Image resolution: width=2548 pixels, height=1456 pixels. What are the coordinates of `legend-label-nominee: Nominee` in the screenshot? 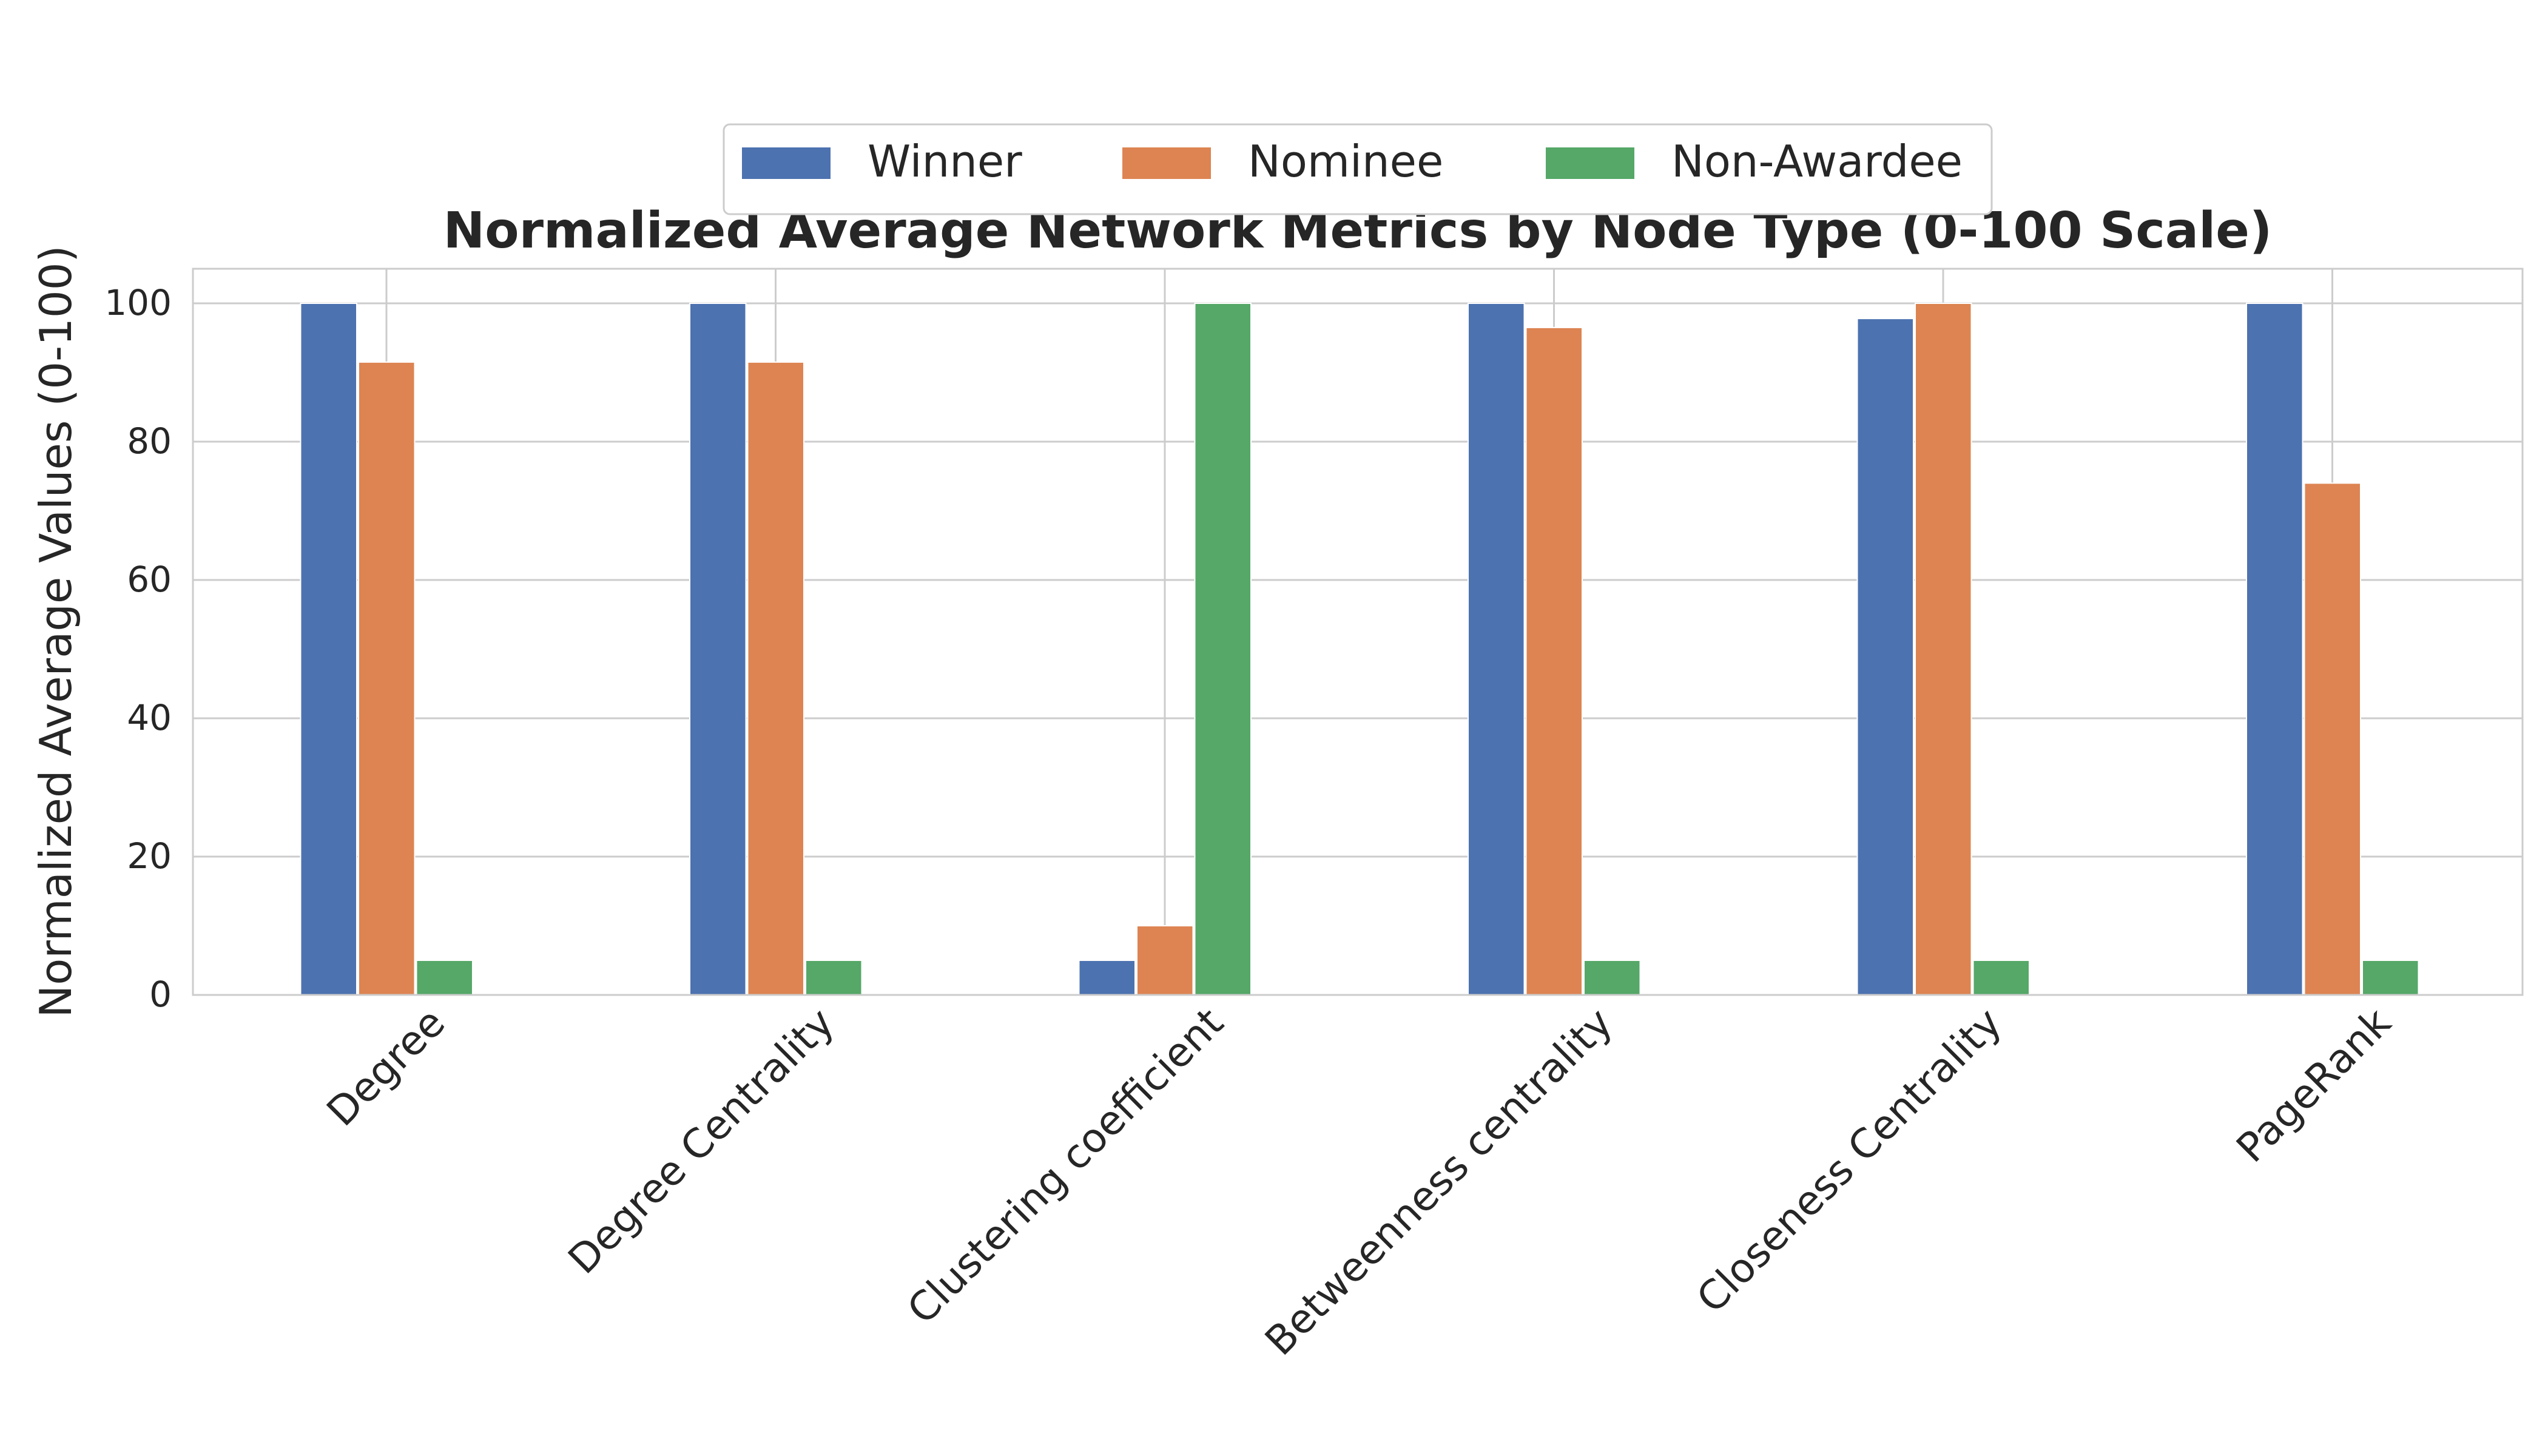 It's located at (1345, 161).